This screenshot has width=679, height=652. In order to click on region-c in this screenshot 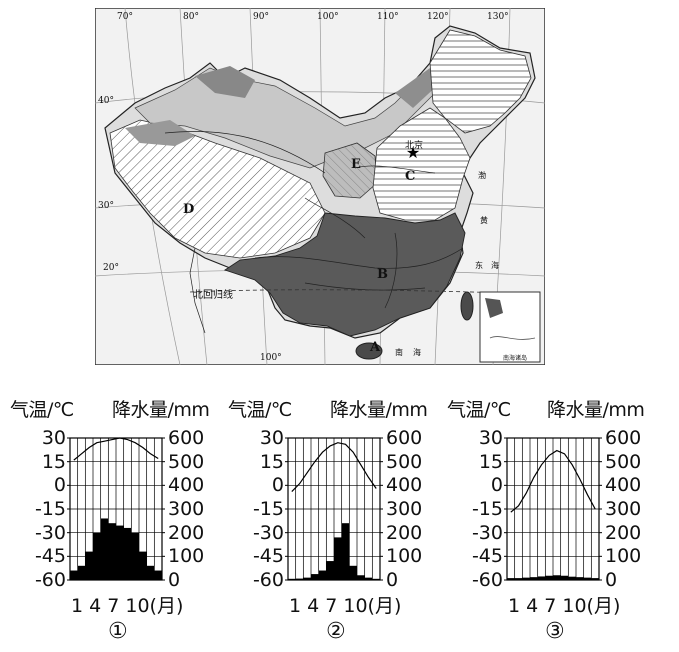, I will do `click(421, 164)`.